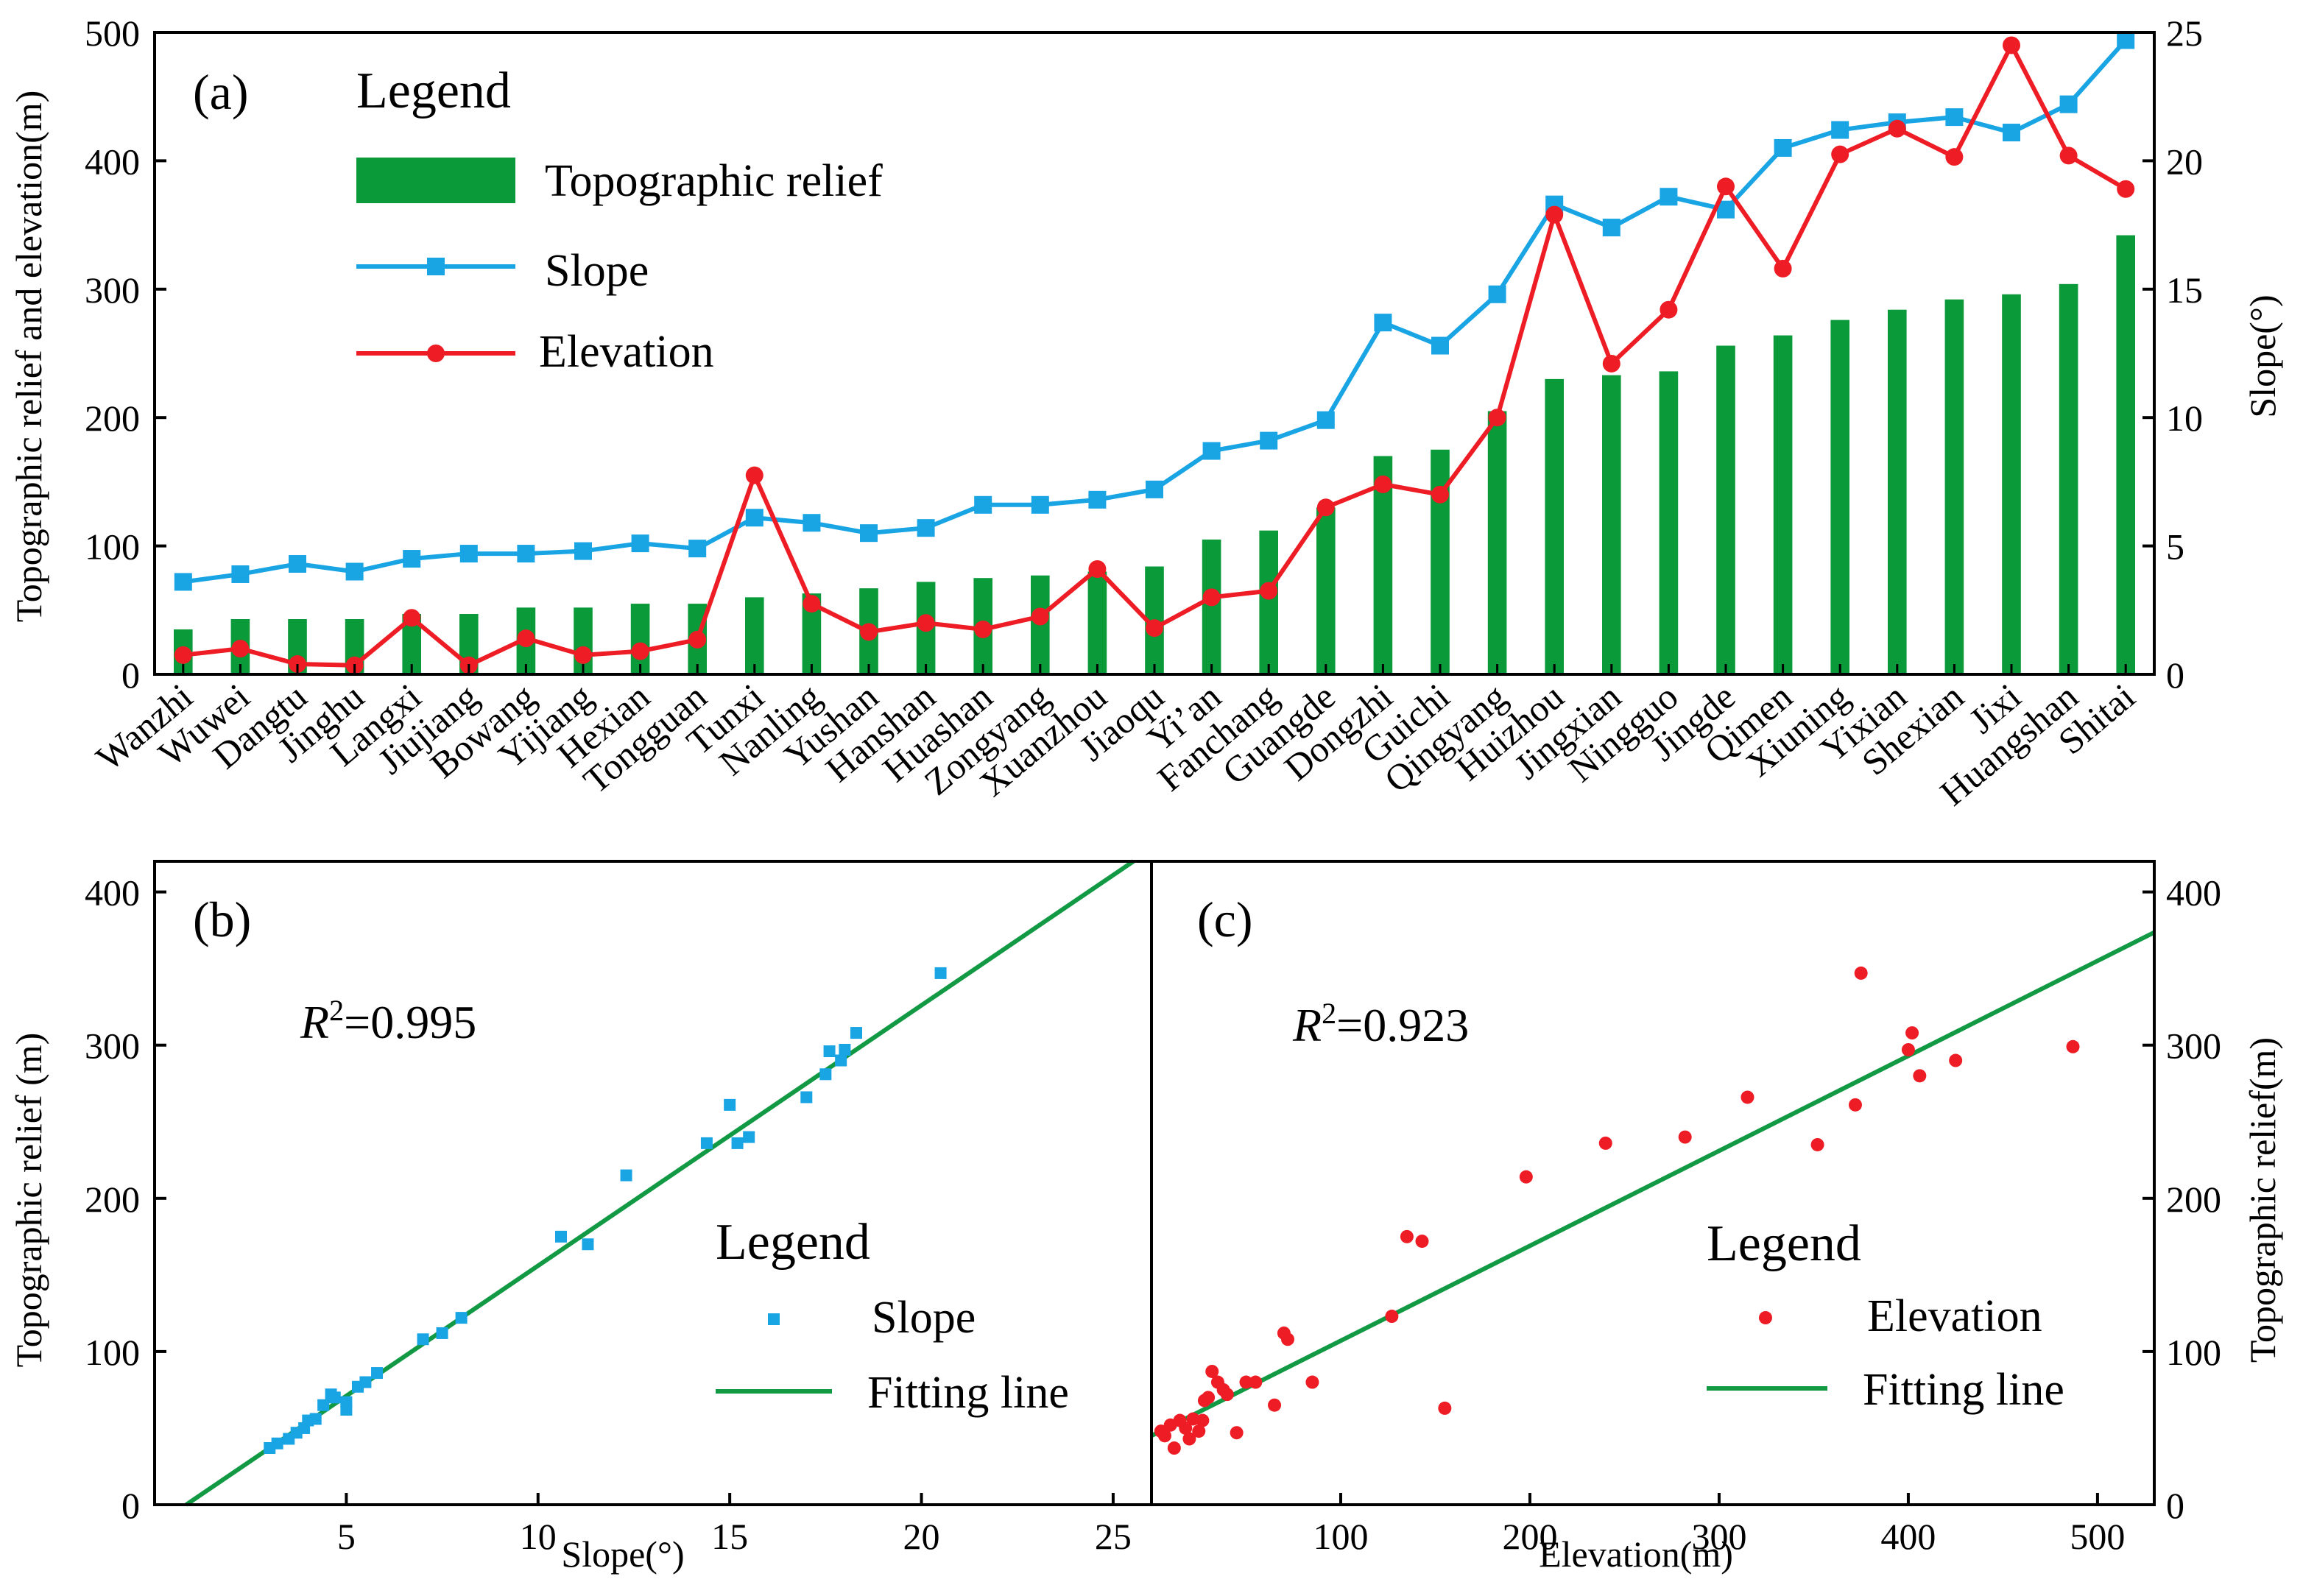  I want to click on panel-b-x-axis-label: Slope(°), so click(622, 1554).